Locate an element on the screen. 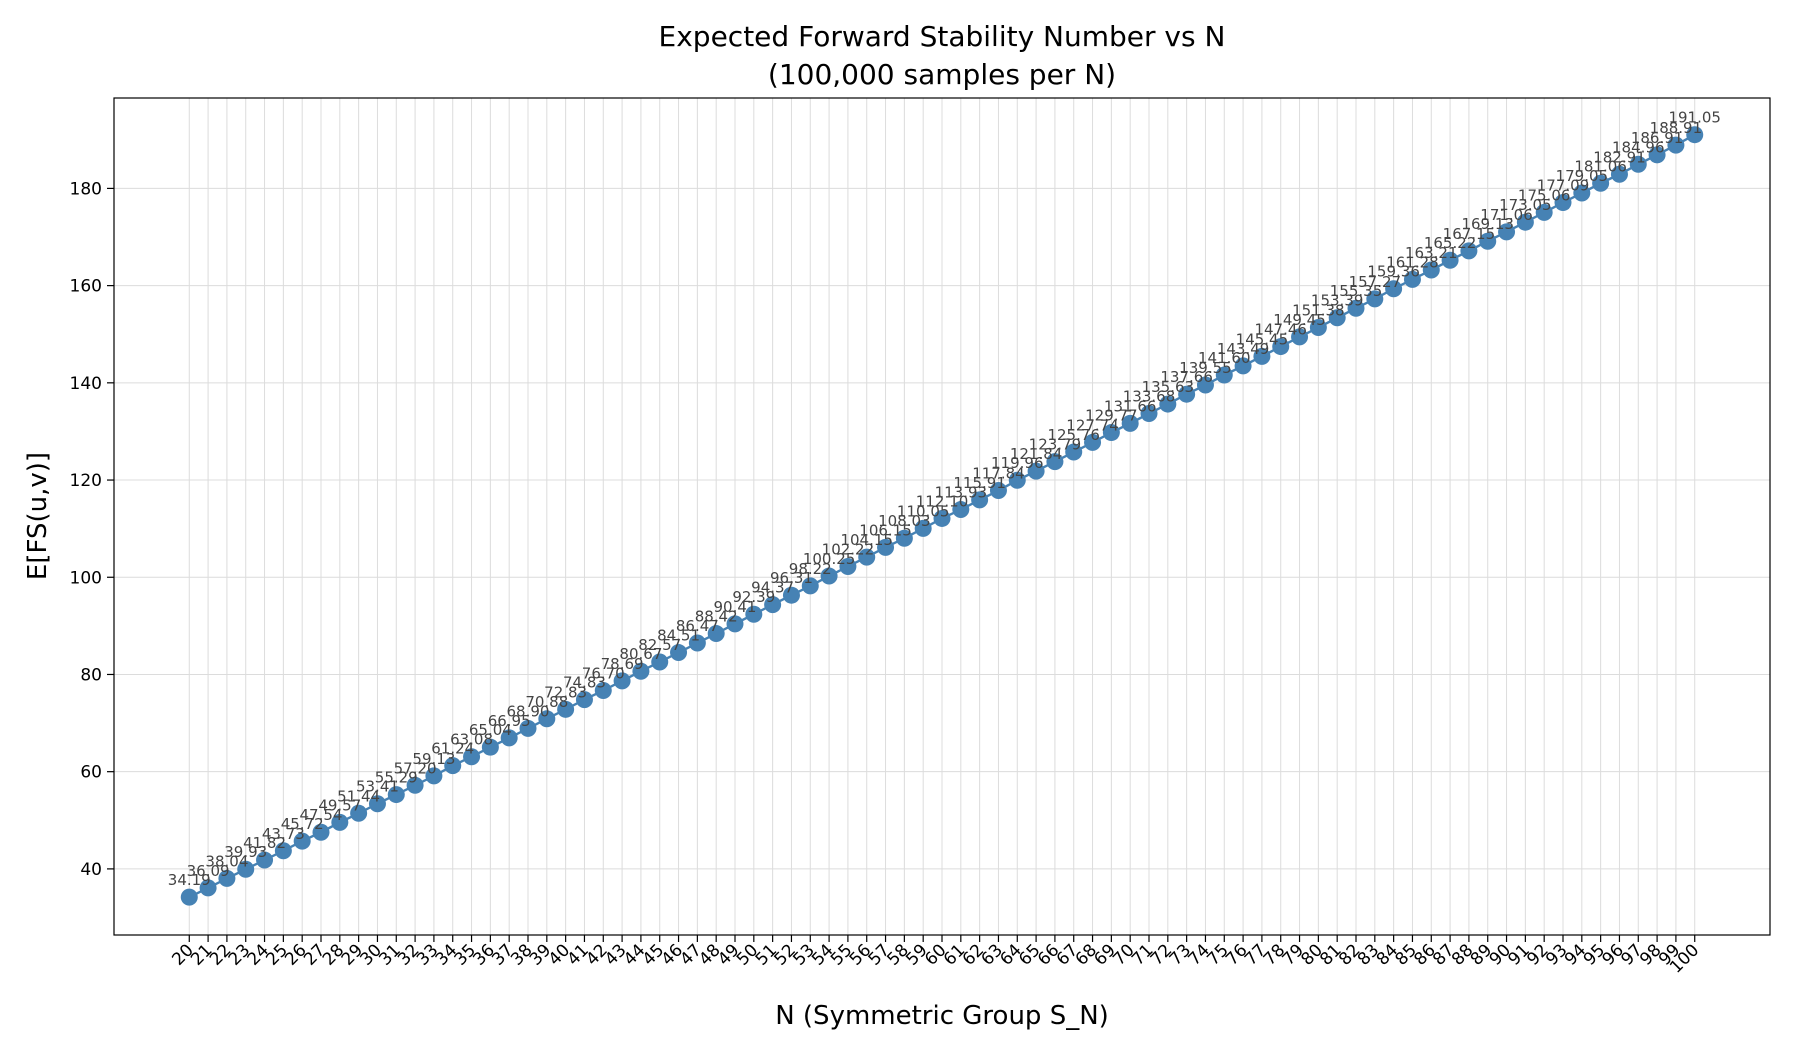 The image size is (1800, 1055). data-label: 159.36 is located at coordinates (1393, 272).